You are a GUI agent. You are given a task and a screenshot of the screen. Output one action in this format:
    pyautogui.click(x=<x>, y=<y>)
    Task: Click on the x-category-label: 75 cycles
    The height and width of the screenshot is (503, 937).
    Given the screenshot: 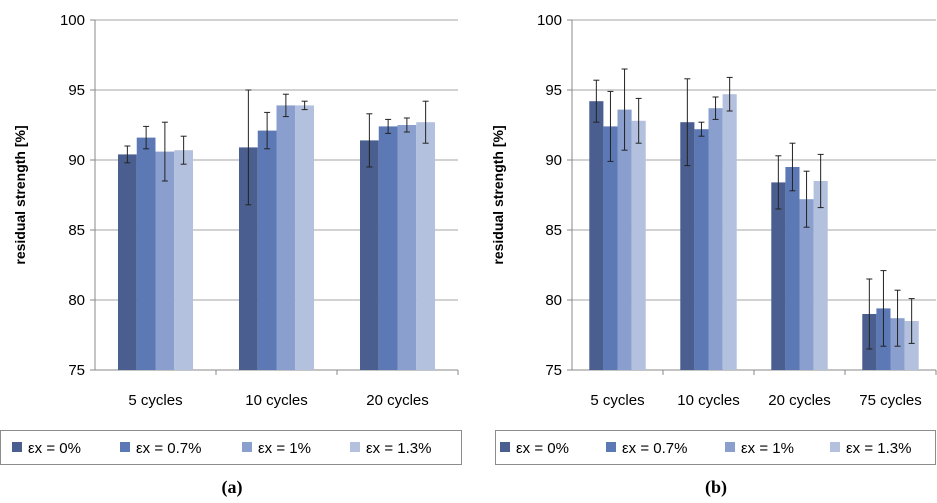 What is the action you would take?
    pyautogui.click(x=890, y=400)
    